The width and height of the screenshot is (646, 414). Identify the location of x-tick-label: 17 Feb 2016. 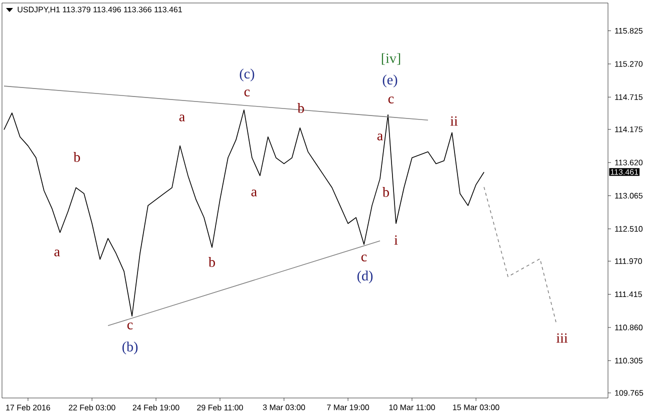
(28, 407).